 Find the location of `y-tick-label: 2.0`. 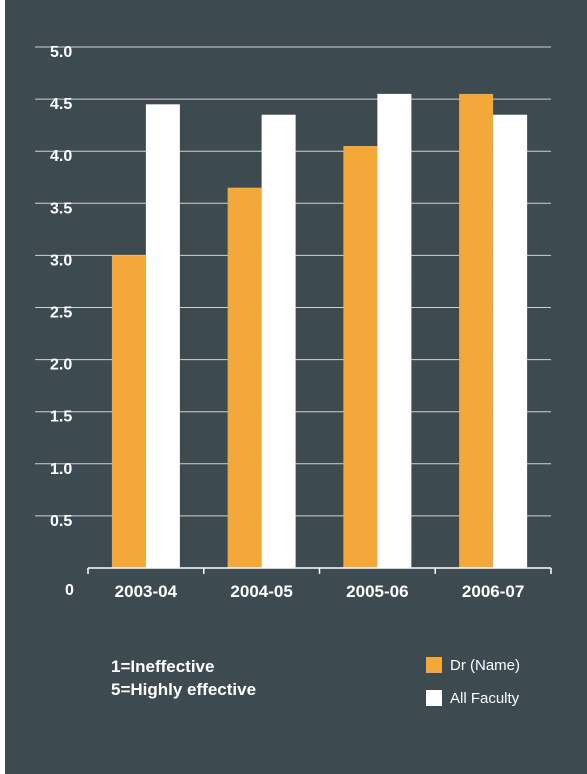

y-tick-label: 2.0 is located at coordinates (61, 365).